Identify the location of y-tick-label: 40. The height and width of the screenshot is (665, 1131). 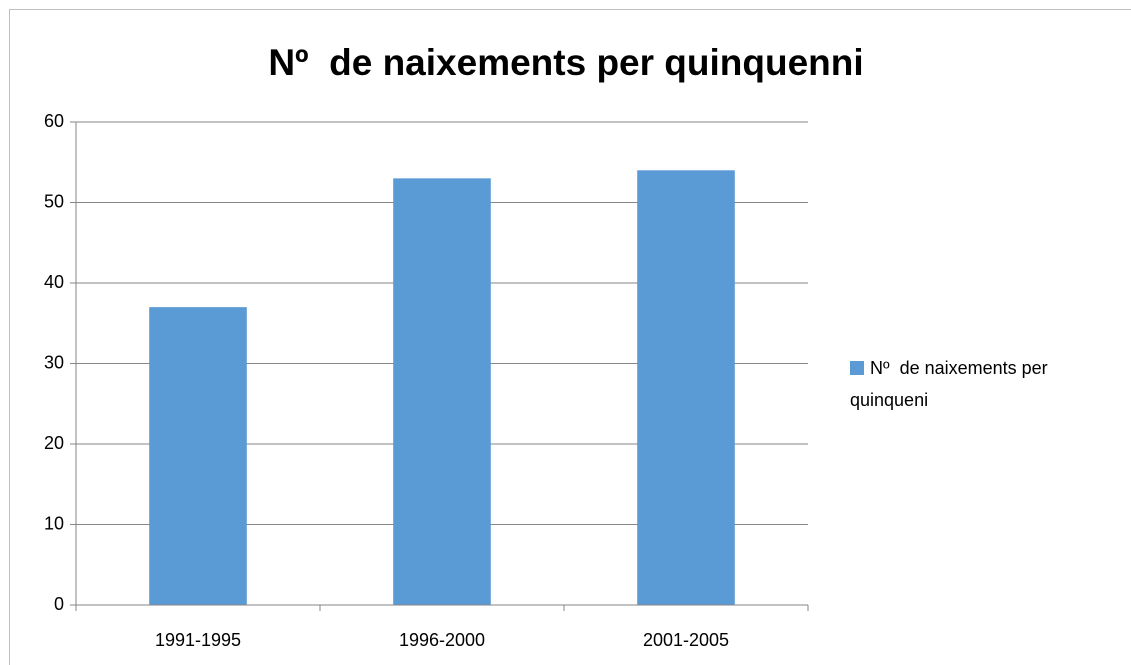
(54, 282).